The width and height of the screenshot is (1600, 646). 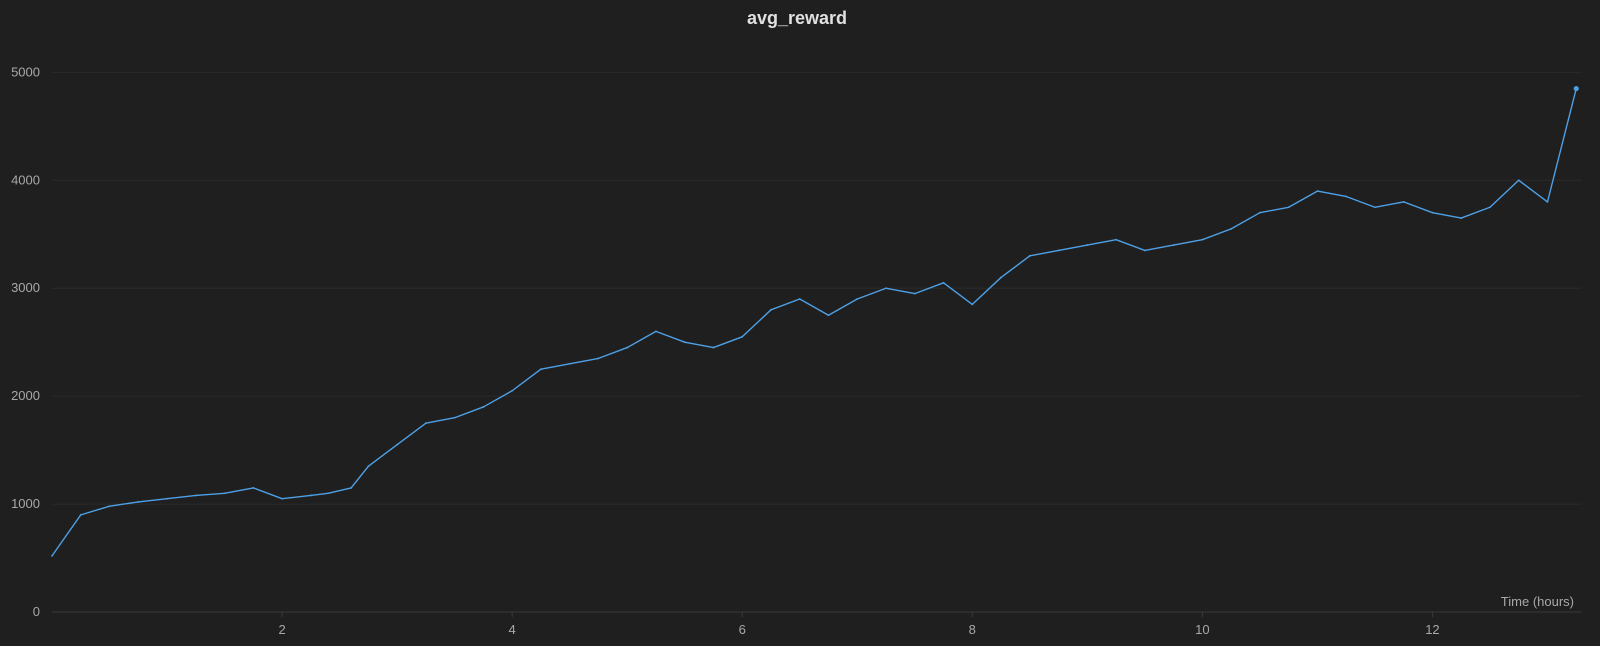 I want to click on y-tick-label: 4000, so click(x=25, y=179).